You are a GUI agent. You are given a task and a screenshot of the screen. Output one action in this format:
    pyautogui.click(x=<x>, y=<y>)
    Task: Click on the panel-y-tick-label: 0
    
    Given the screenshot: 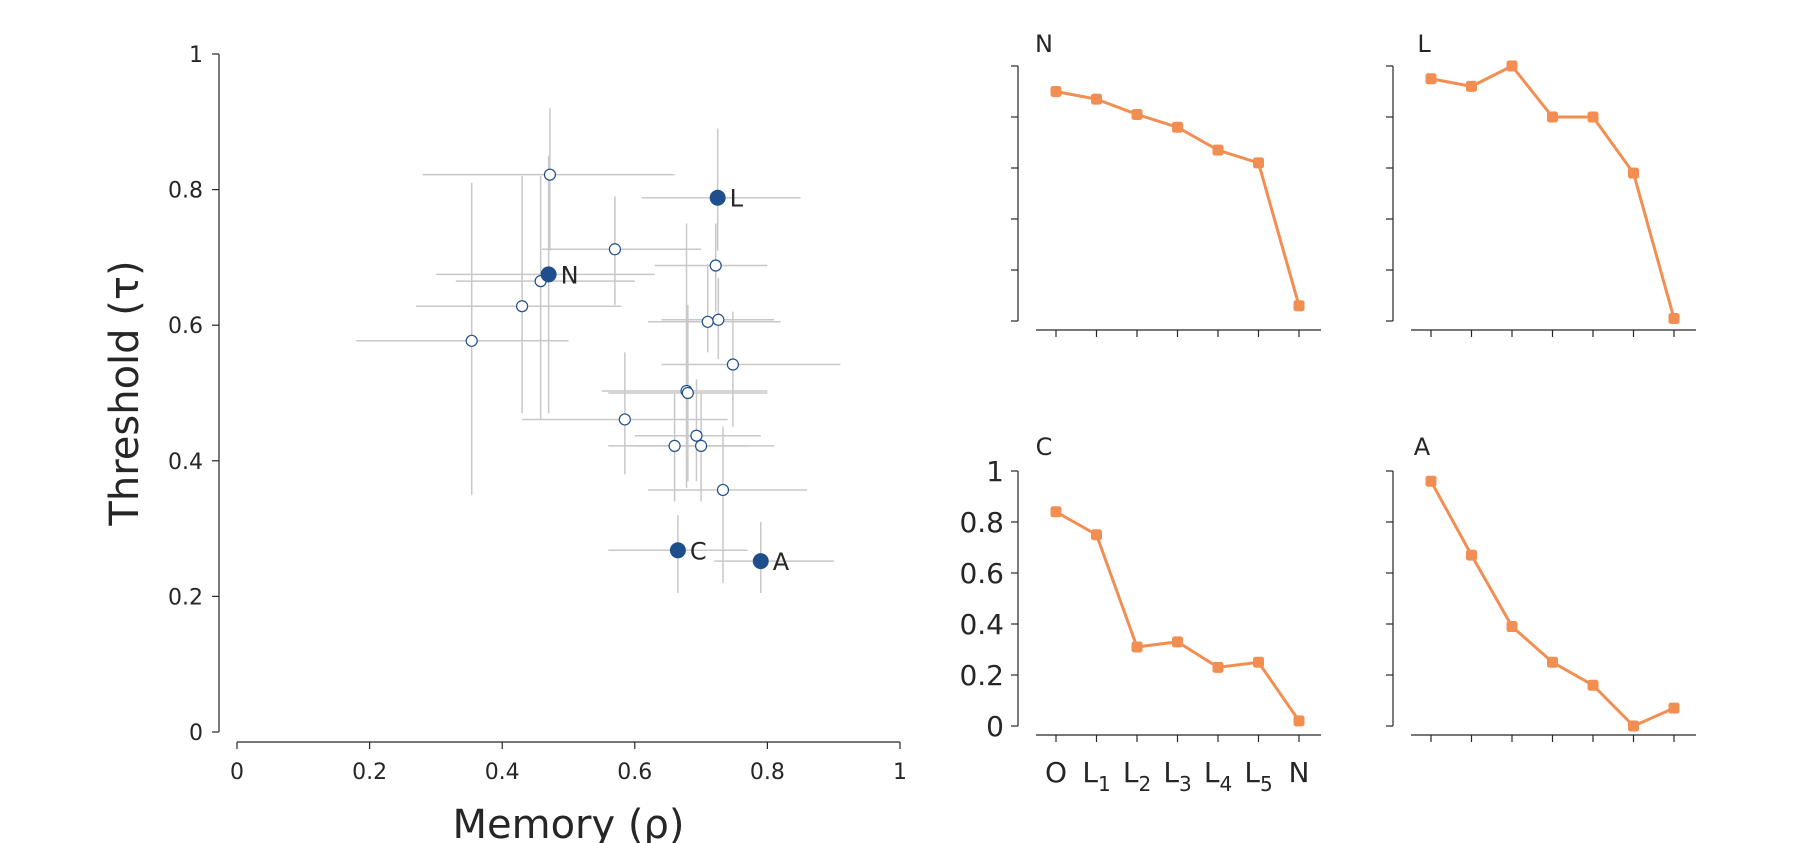 What is the action you would take?
    pyautogui.click(x=995, y=726)
    